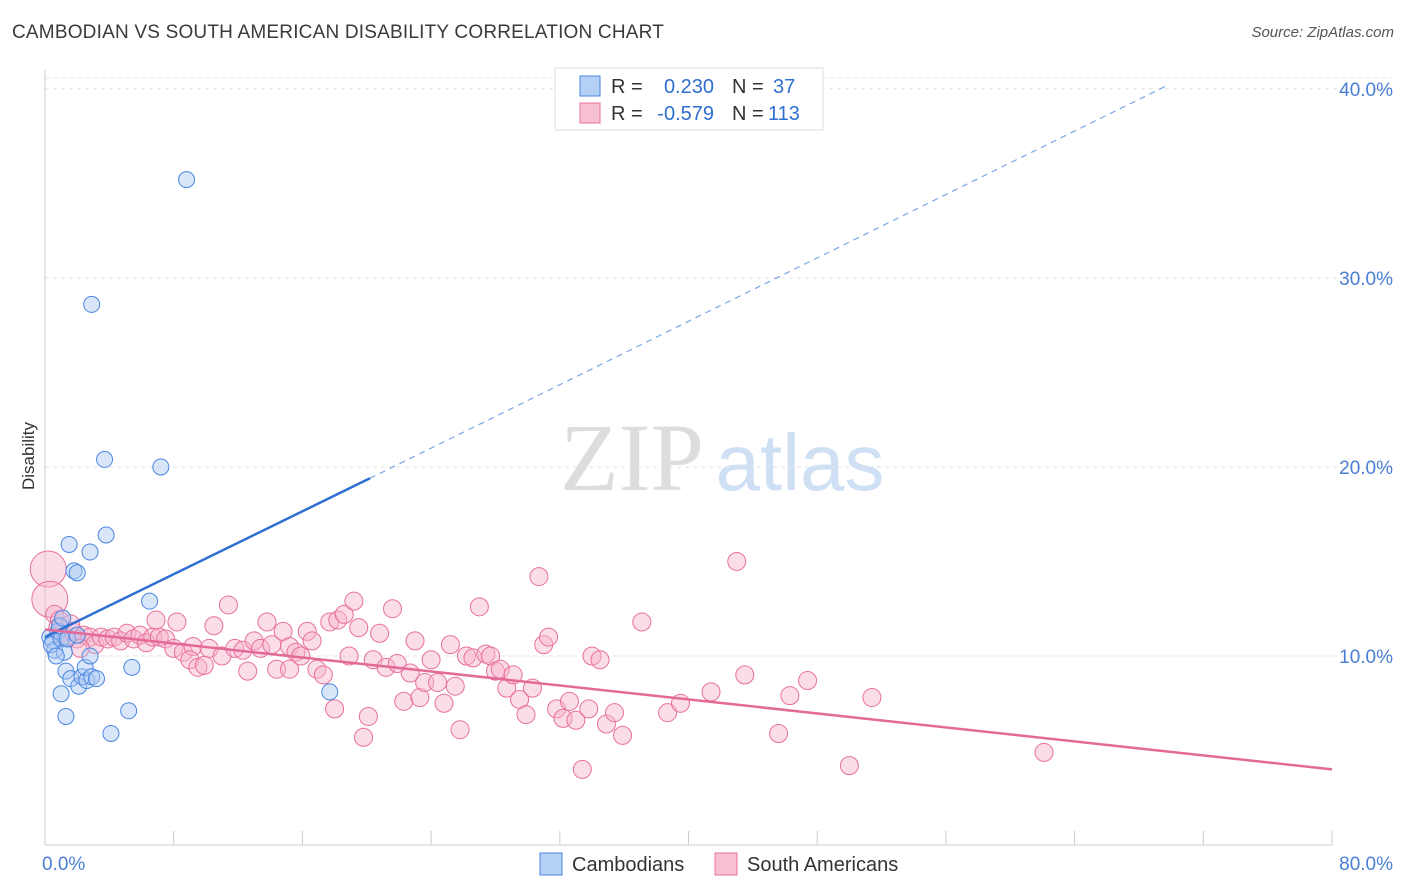 The image size is (1406, 892). Describe the element at coordinates (726, 864) in the screenshot. I see `bottom-legend-swatch-south-americans` at that location.